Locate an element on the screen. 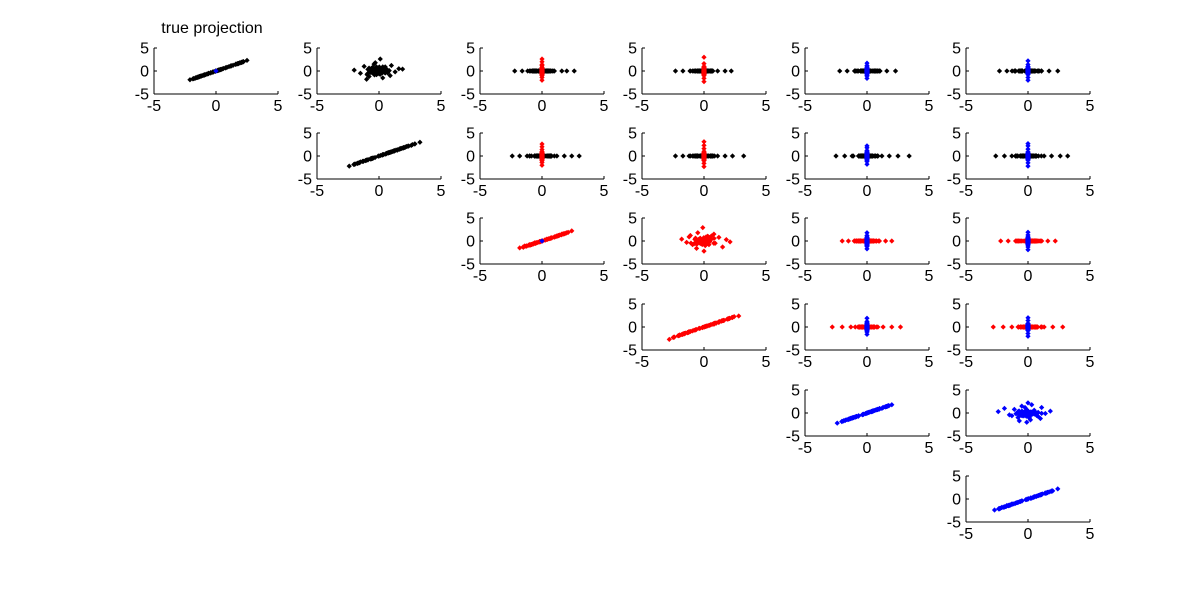 The image size is (1202, 602). panel-p14: -5 0 5 5 0 -5 is located at coordinates (697, 78).